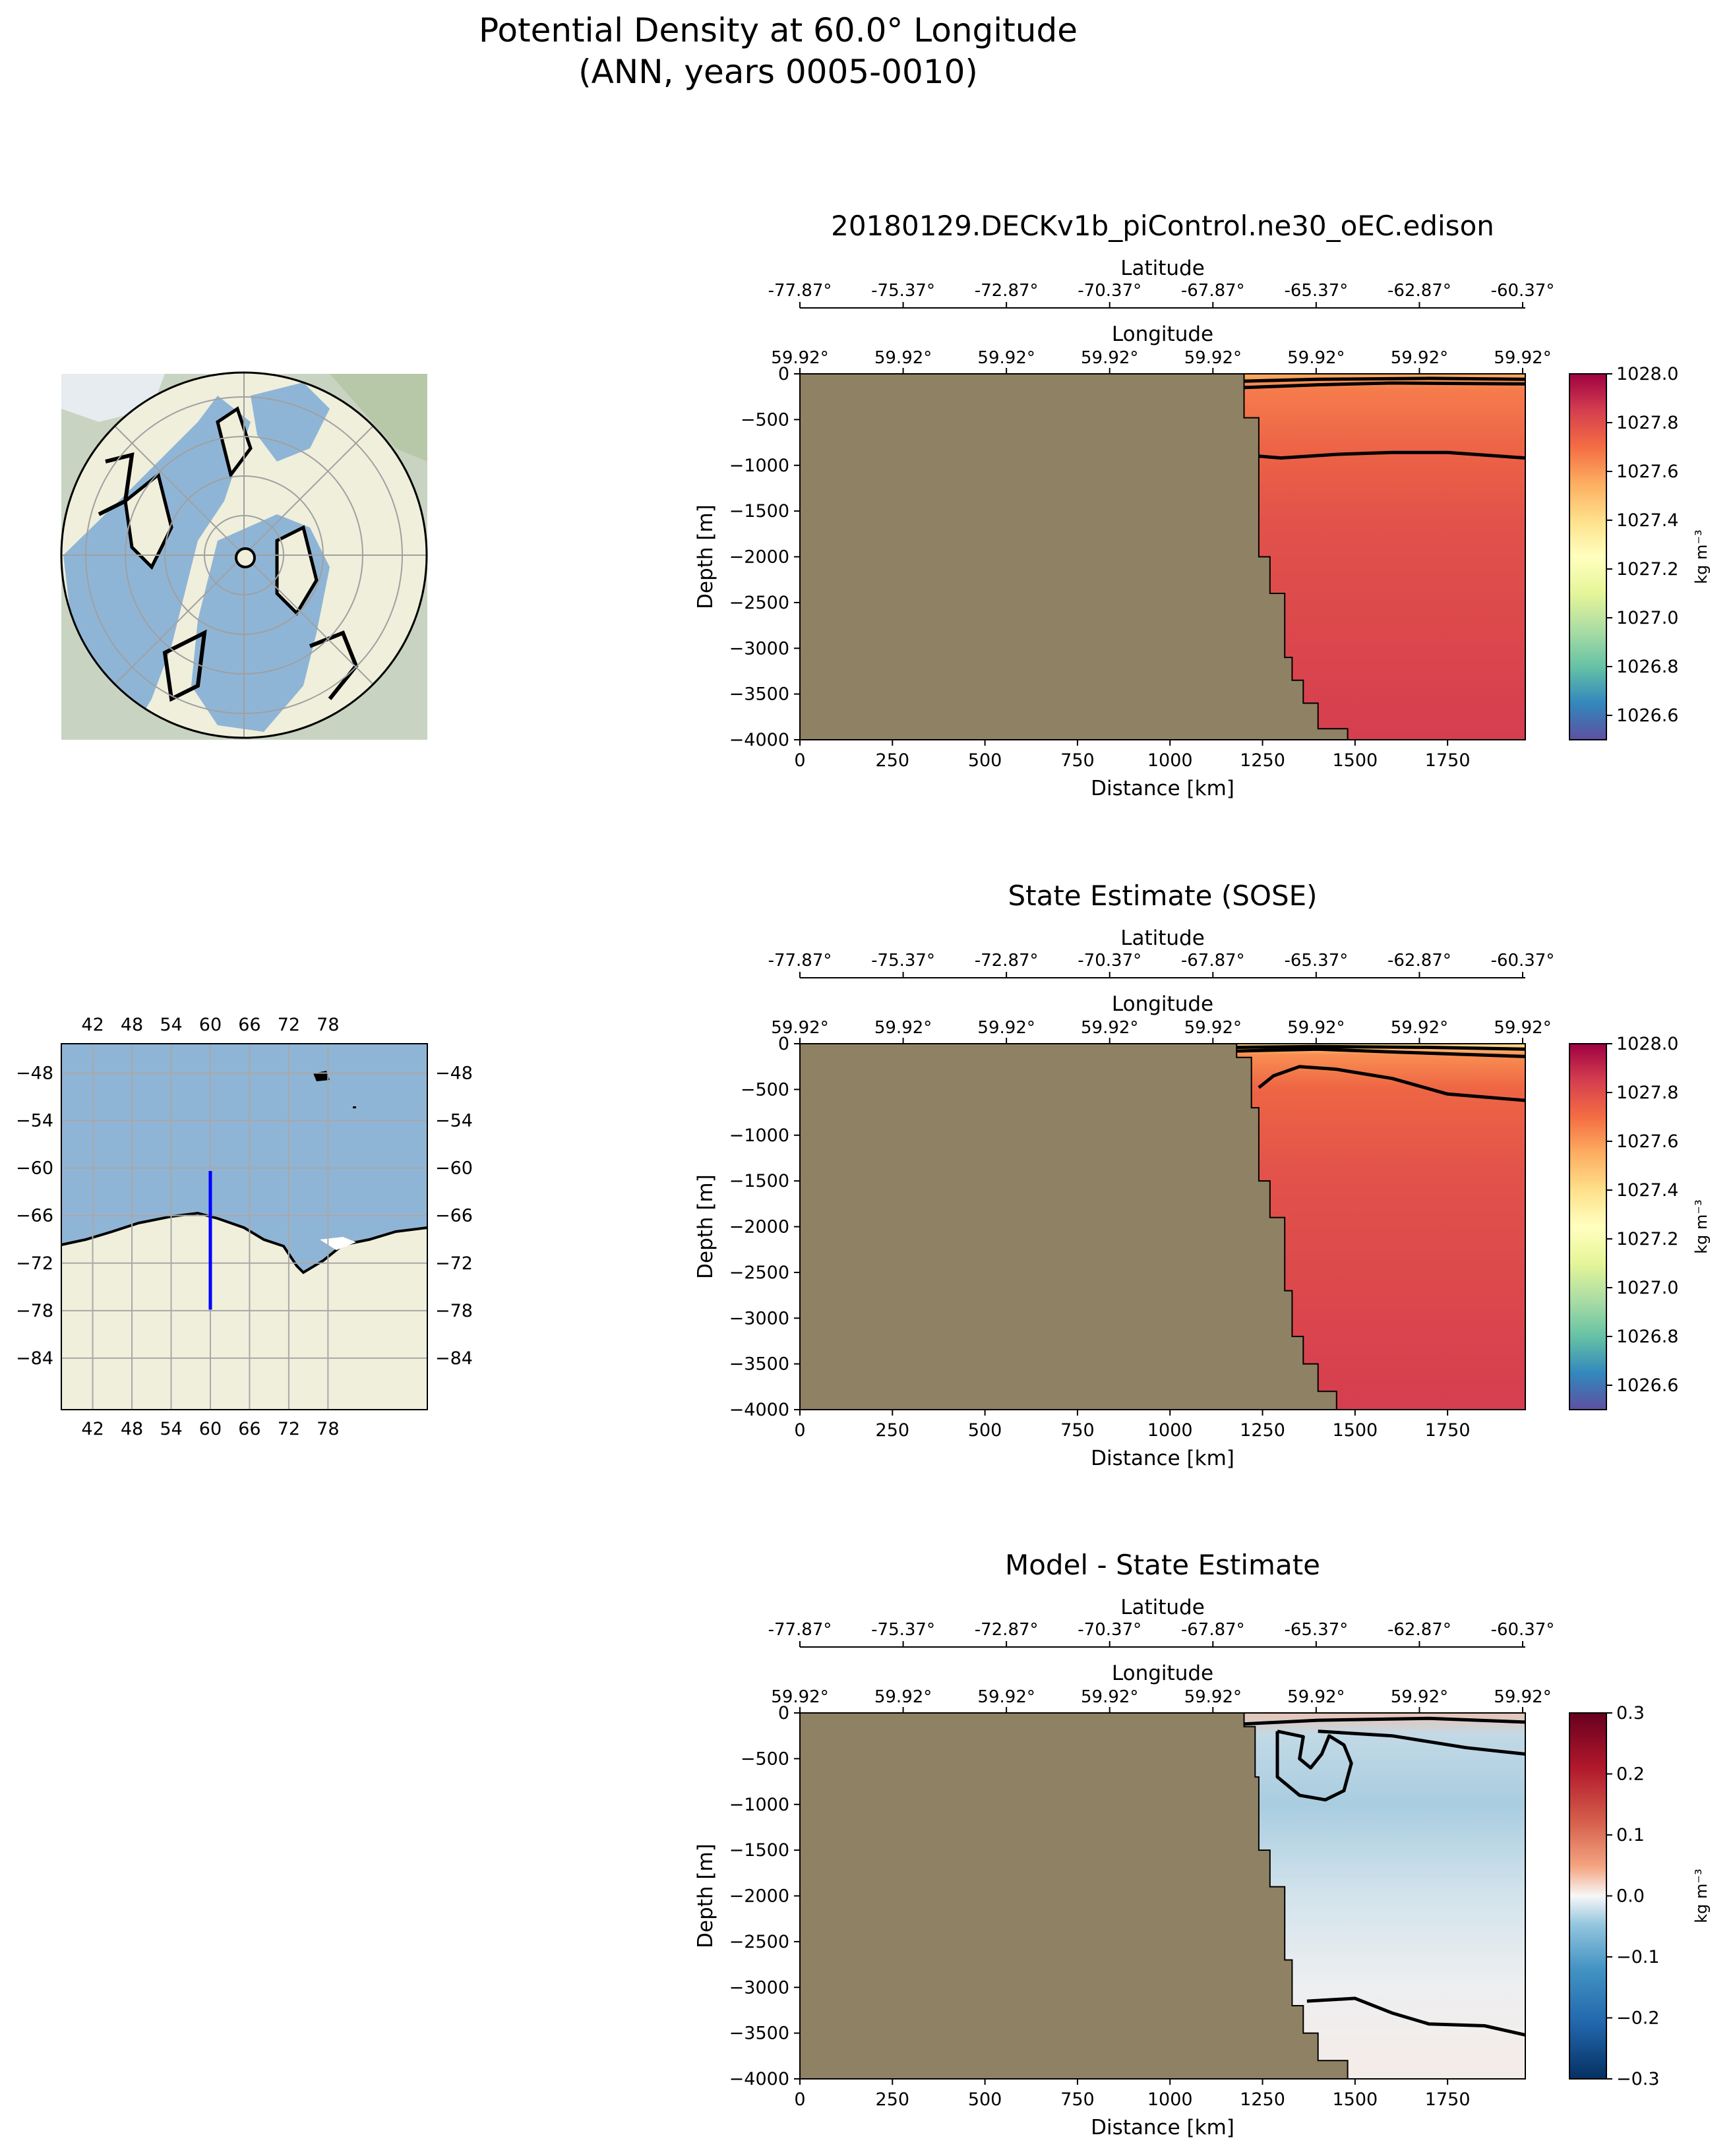 This screenshot has height=2156, width=1735. What do you see at coordinates (92, 1025) in the screenshot?
I see `inset-lon-tick-top: 42` at bounding box center [92, 1025].